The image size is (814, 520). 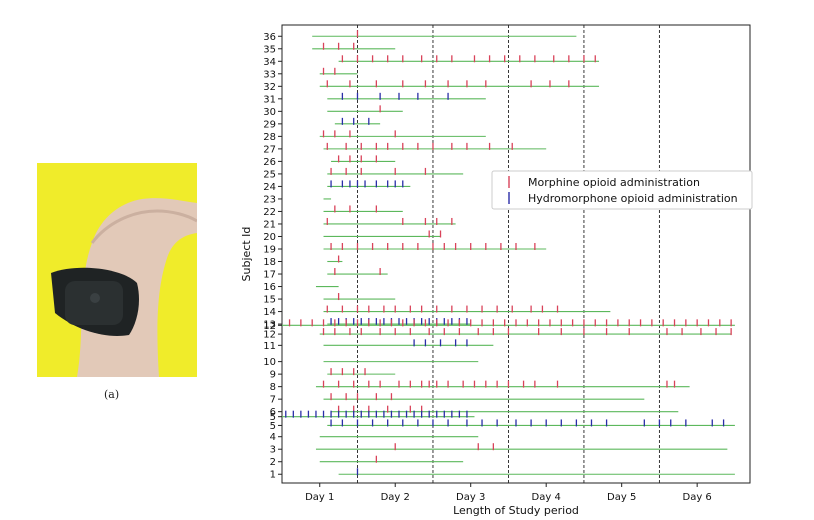 I want to click on y-tick-label: 36, so click(x=269, y=37).